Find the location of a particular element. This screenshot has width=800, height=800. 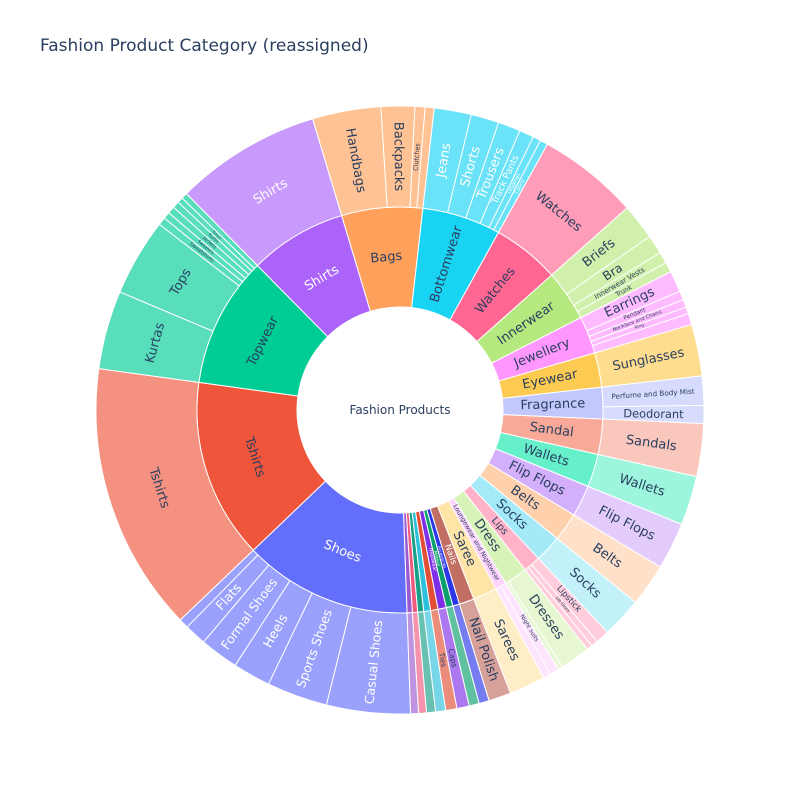

segment-bags-backpacks is located at coordinates (398, 156).